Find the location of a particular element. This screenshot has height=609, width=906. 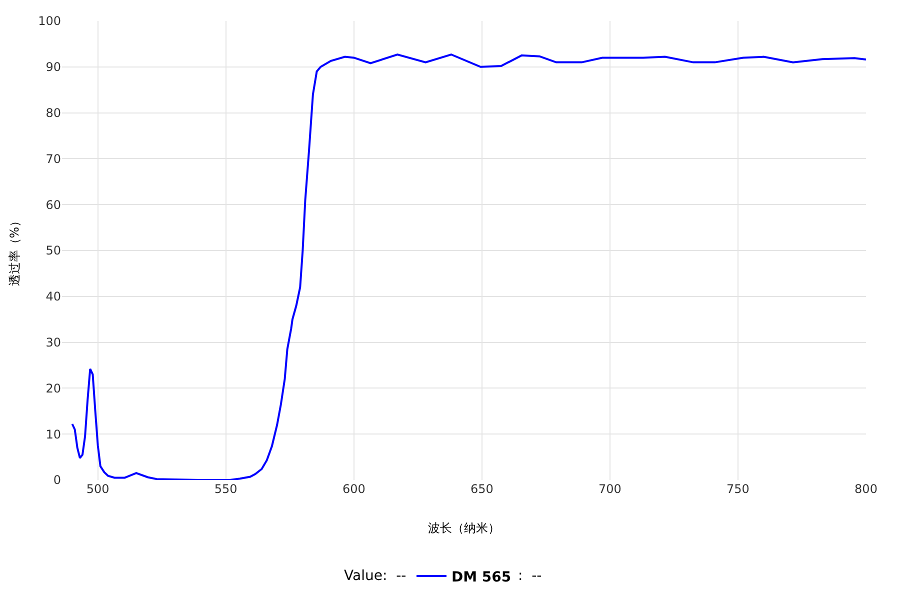

text: Value: -- is located at coordinates (375, 576).